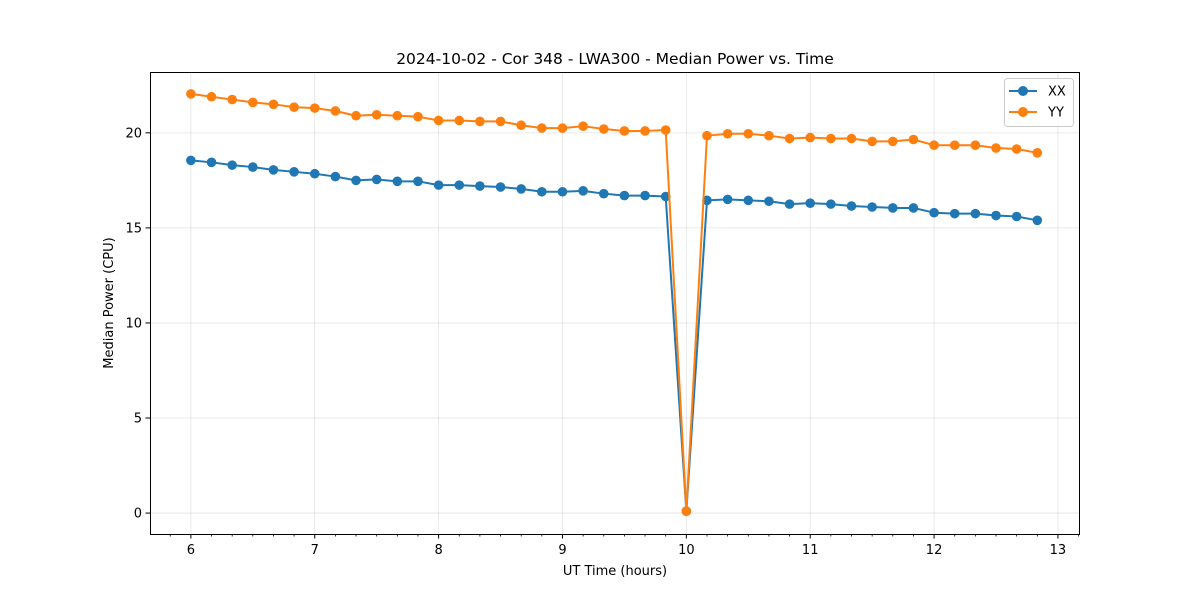  What do you see at coordinates (133, 228) in the screenshot?
I see `y-tick-label: 15` at bounding box center [133, 228].